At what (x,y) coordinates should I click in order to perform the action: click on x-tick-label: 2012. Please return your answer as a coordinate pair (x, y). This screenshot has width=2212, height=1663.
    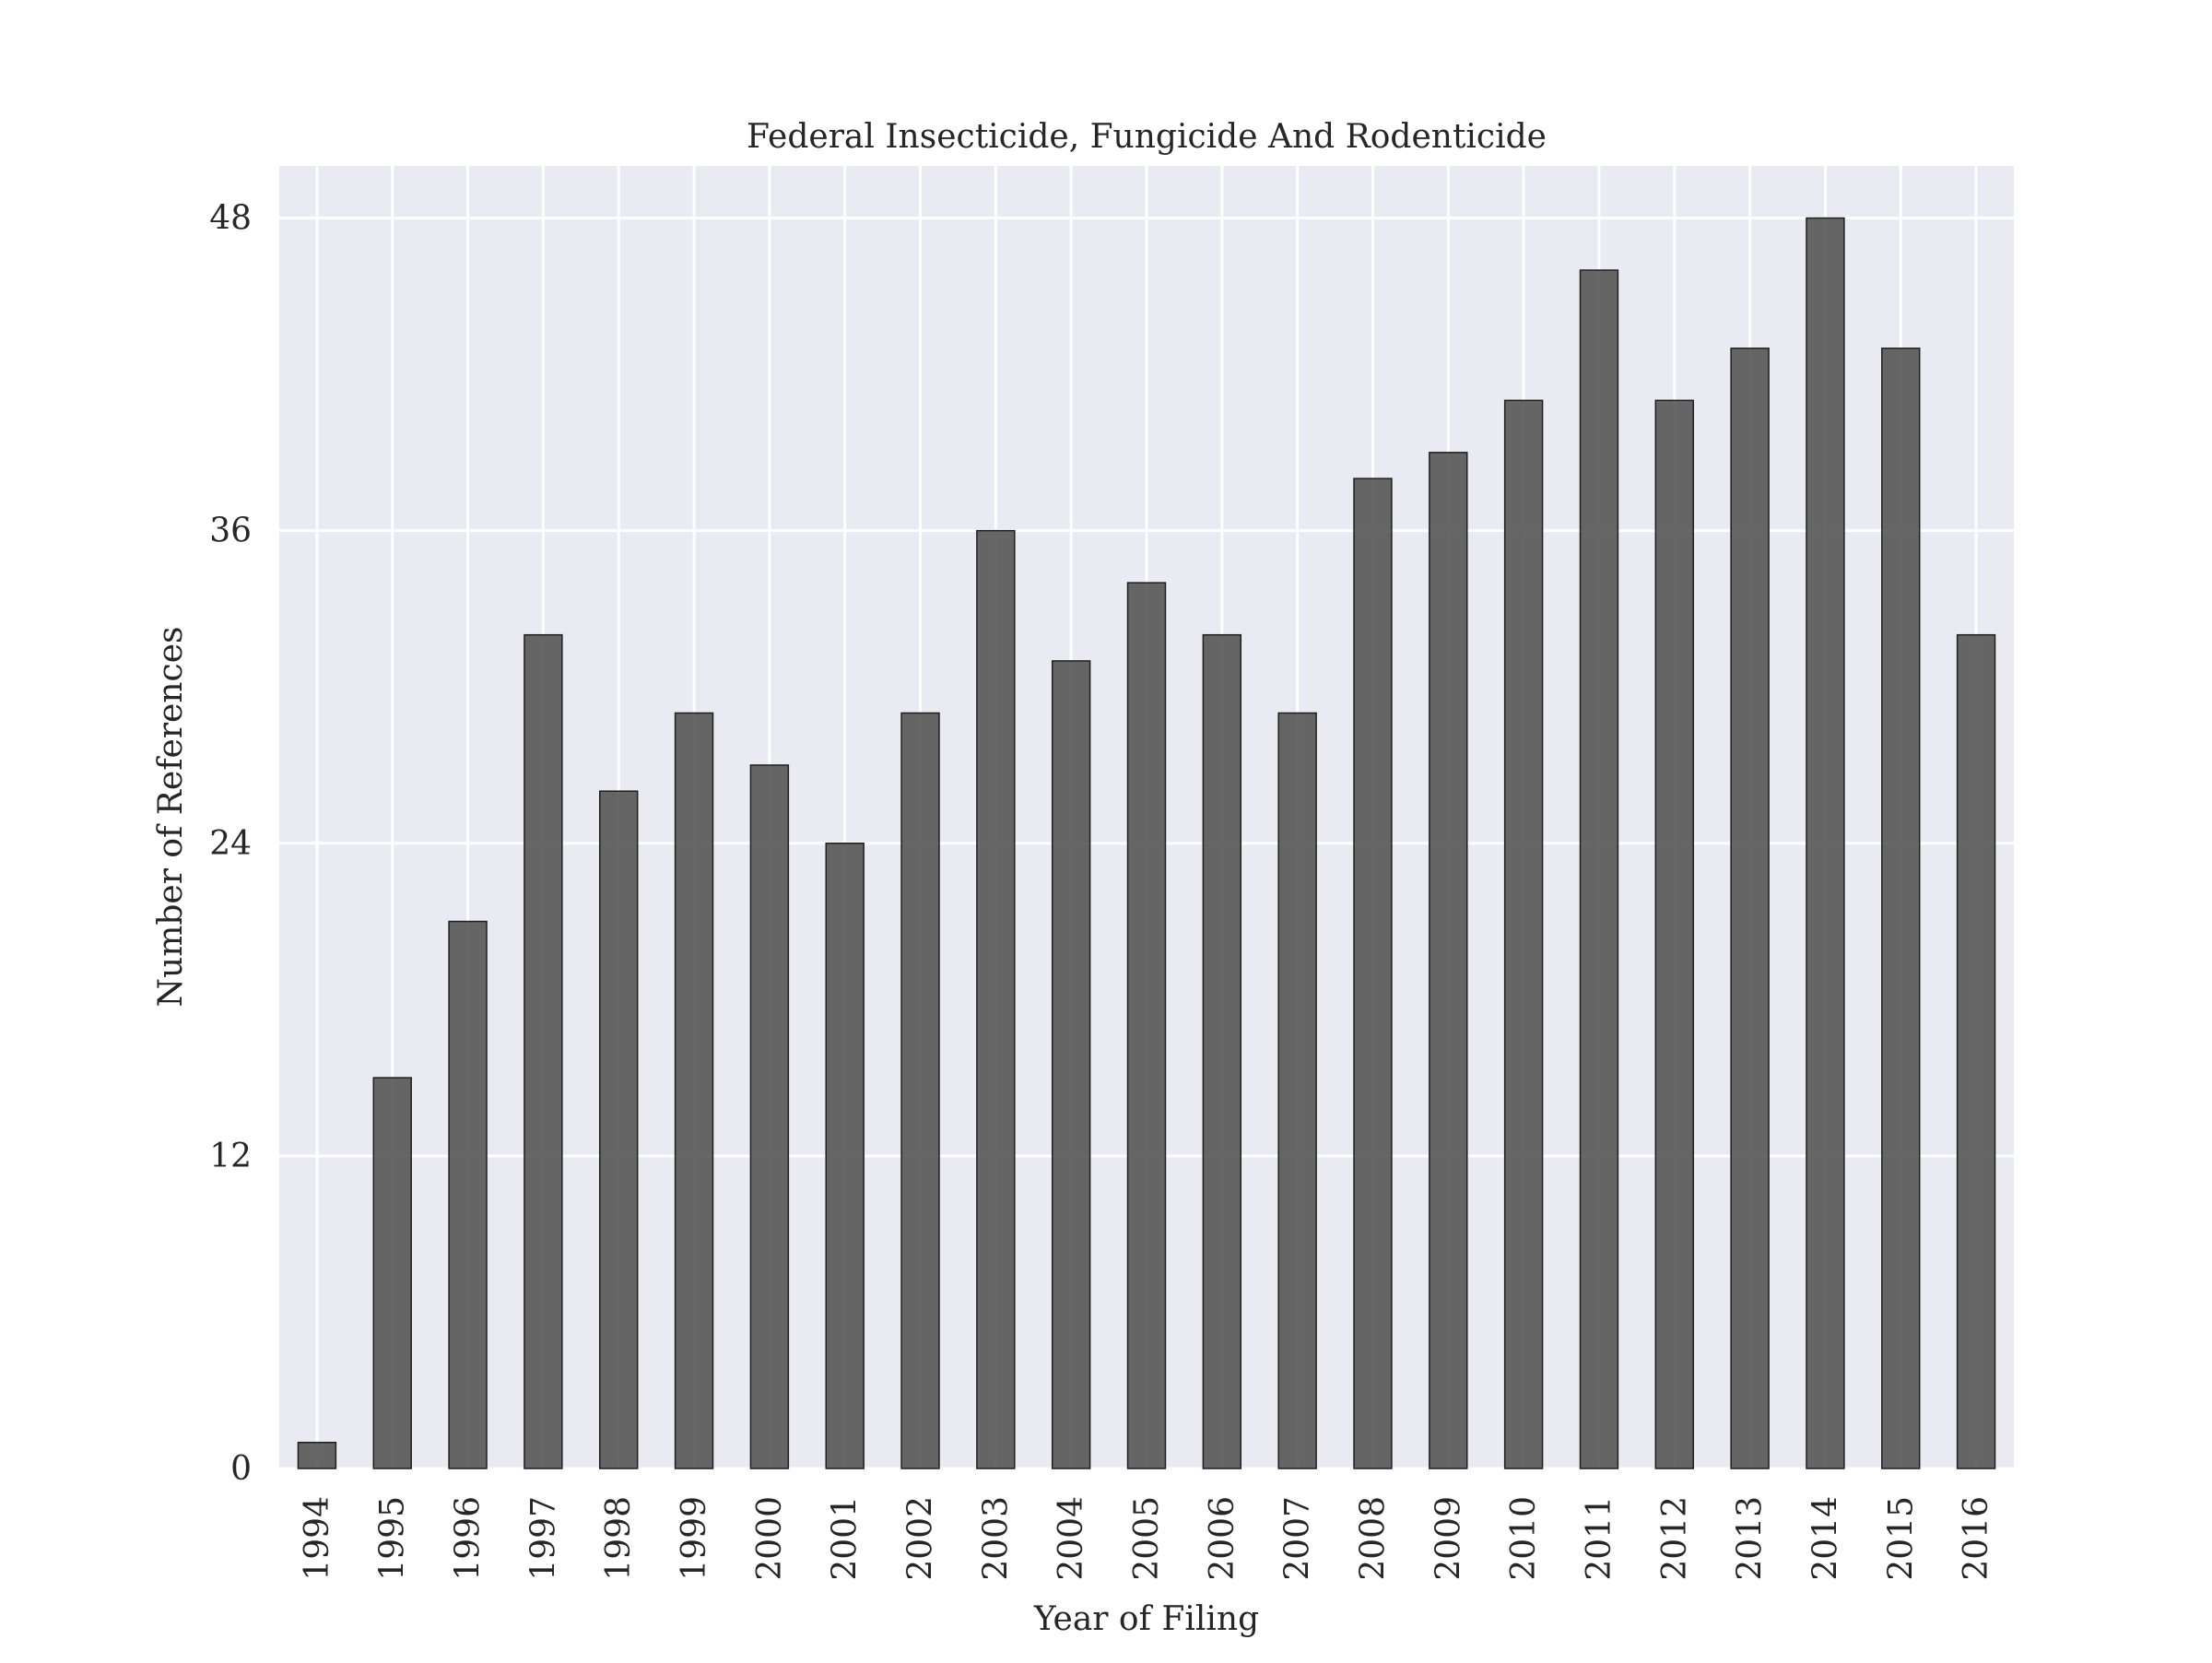
    Looking at the image, I should click on (1675, 1538).